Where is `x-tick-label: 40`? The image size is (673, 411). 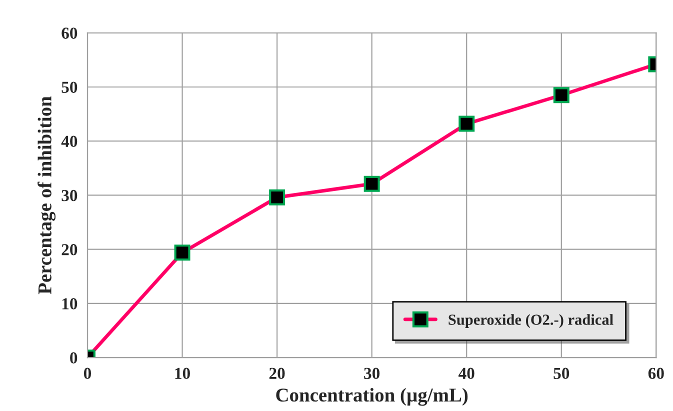
x-tick-label: 40 is located at coordinates (466, 374).